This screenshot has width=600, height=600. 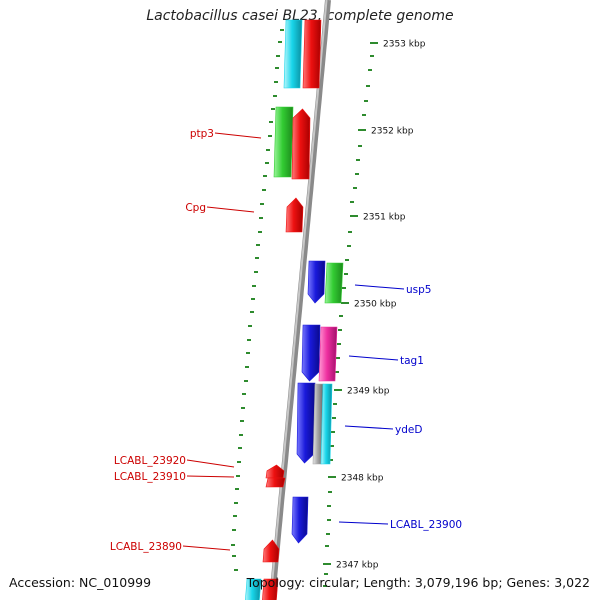 I want to click on gene-feature-lcabl-23920-red, so click(x=275, y=471).